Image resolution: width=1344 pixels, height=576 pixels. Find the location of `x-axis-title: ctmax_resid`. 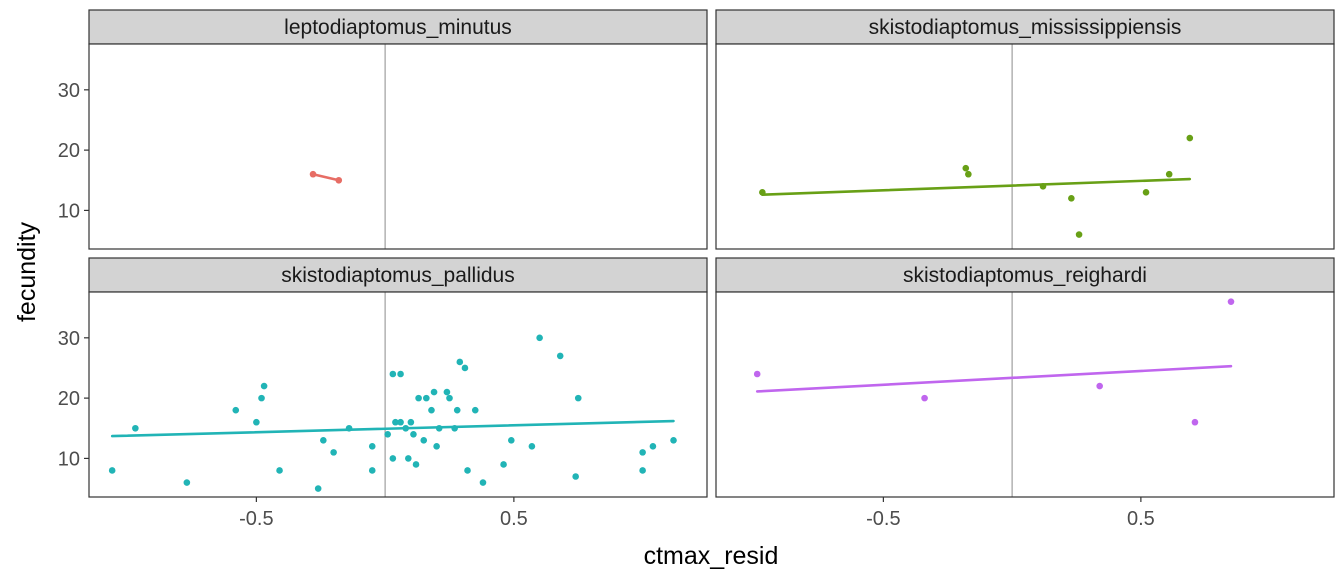

x-axis-title: ctmax_resid is located at coordinates (711, 556).